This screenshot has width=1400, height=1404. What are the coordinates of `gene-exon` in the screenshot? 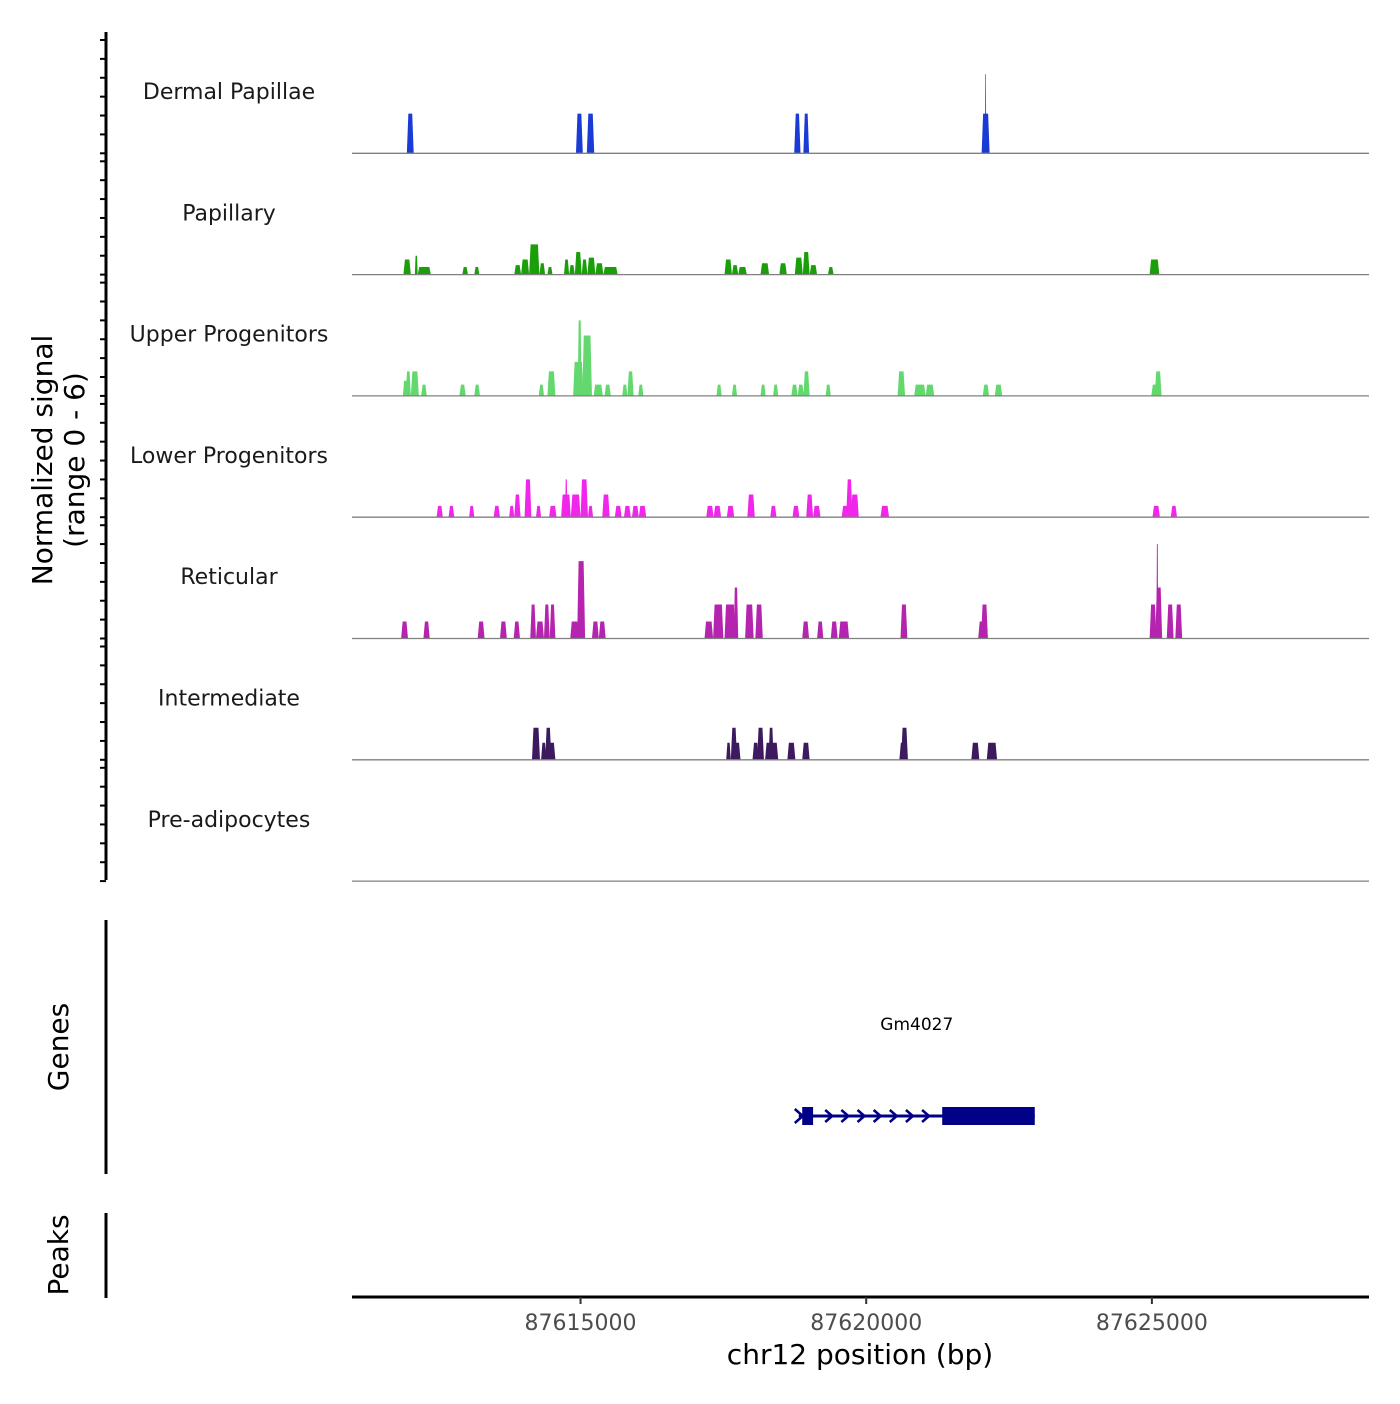 It's located at (988, 1116).